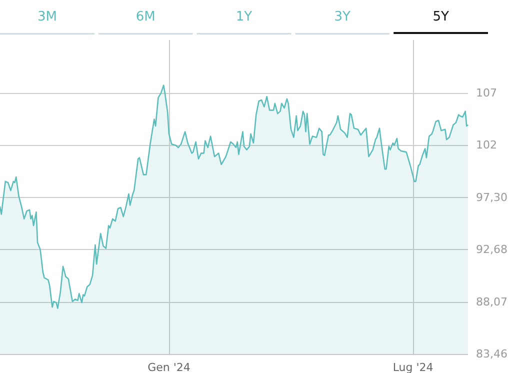  Describe the element at coordinates (146, 17) in the screenshot. I see `text: 6M` at that location.